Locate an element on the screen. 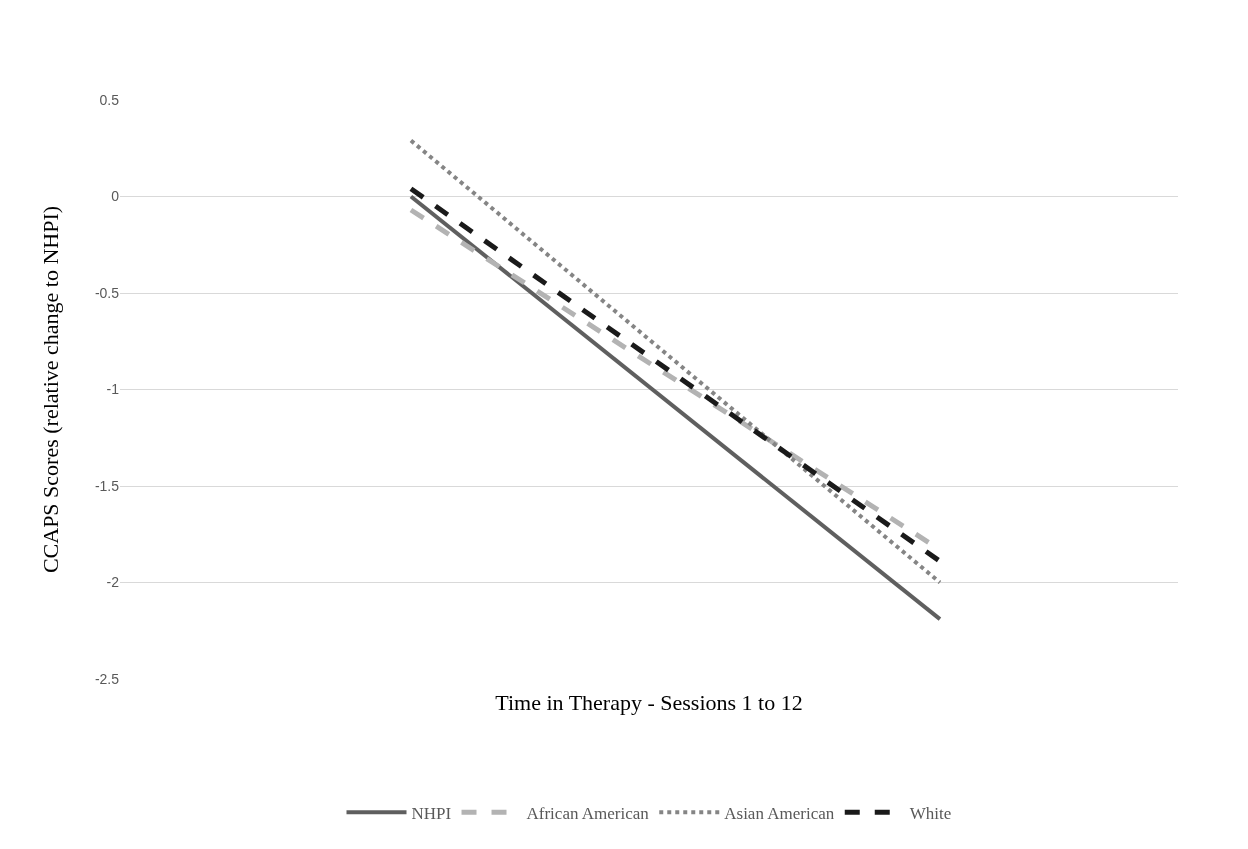  legend-label: White is located at coordinates (930, 813).